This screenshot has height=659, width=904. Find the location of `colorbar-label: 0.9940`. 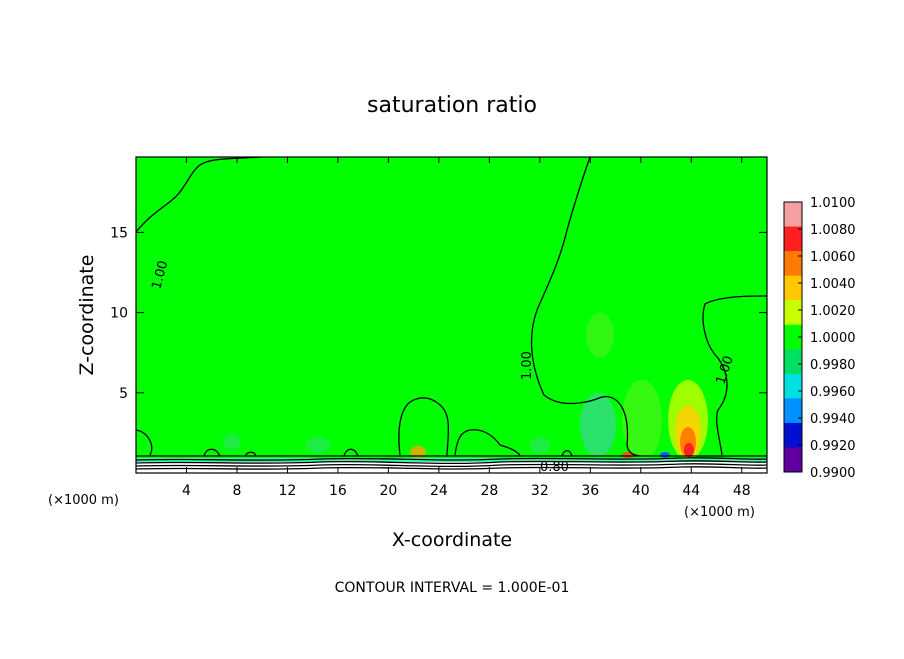

colorbar-label: 0.9940 is located at coordinates (833, 419).